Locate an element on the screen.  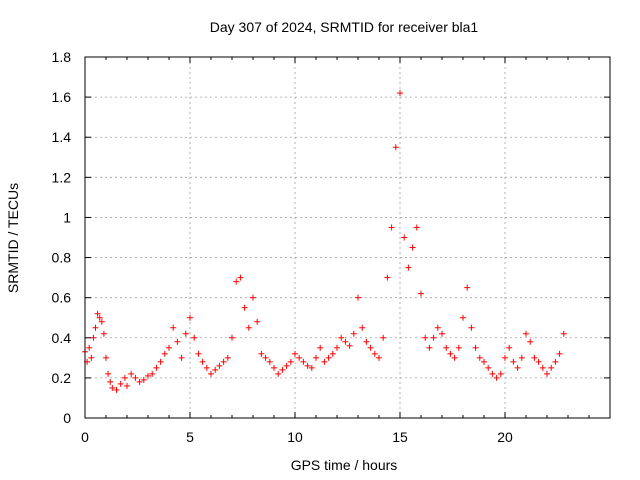
y-tick-label: 0.6 is located at coordinates (62, 298).